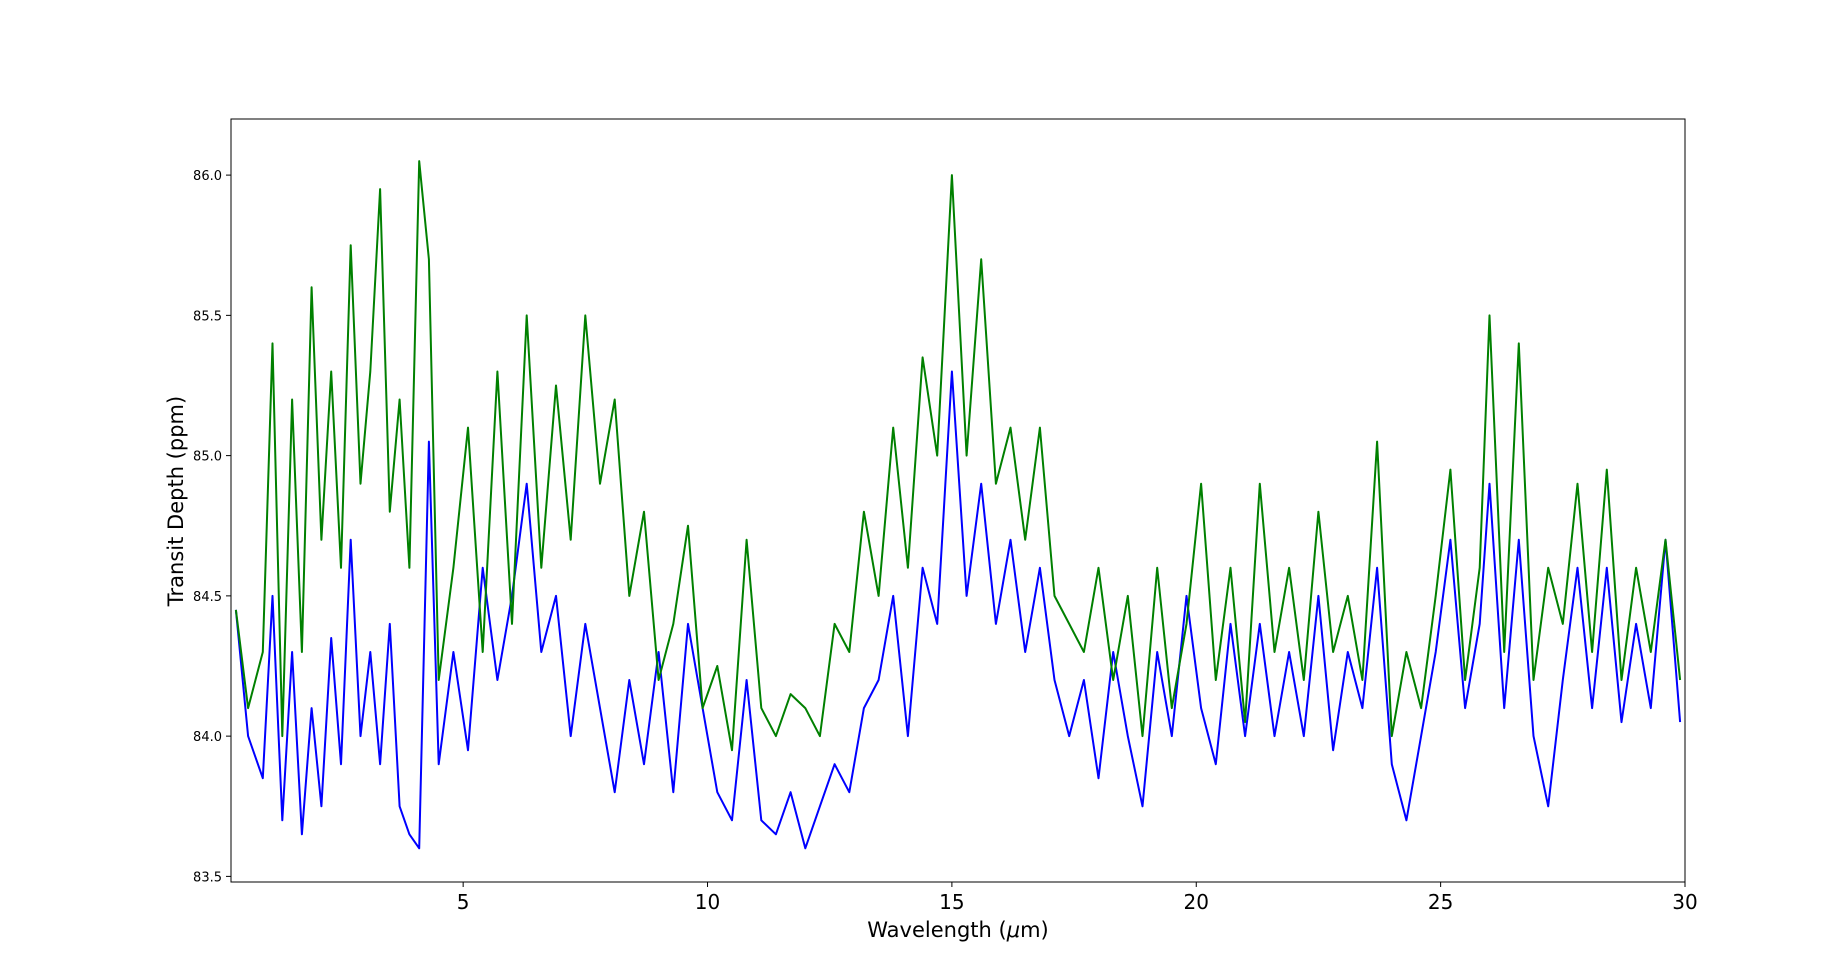 Image resolution: width=1848 pixels, height=977 pixels. Describe the element at coordinates (707, 902) in the screenshot. I see `x-tick-label: 10` at that location.